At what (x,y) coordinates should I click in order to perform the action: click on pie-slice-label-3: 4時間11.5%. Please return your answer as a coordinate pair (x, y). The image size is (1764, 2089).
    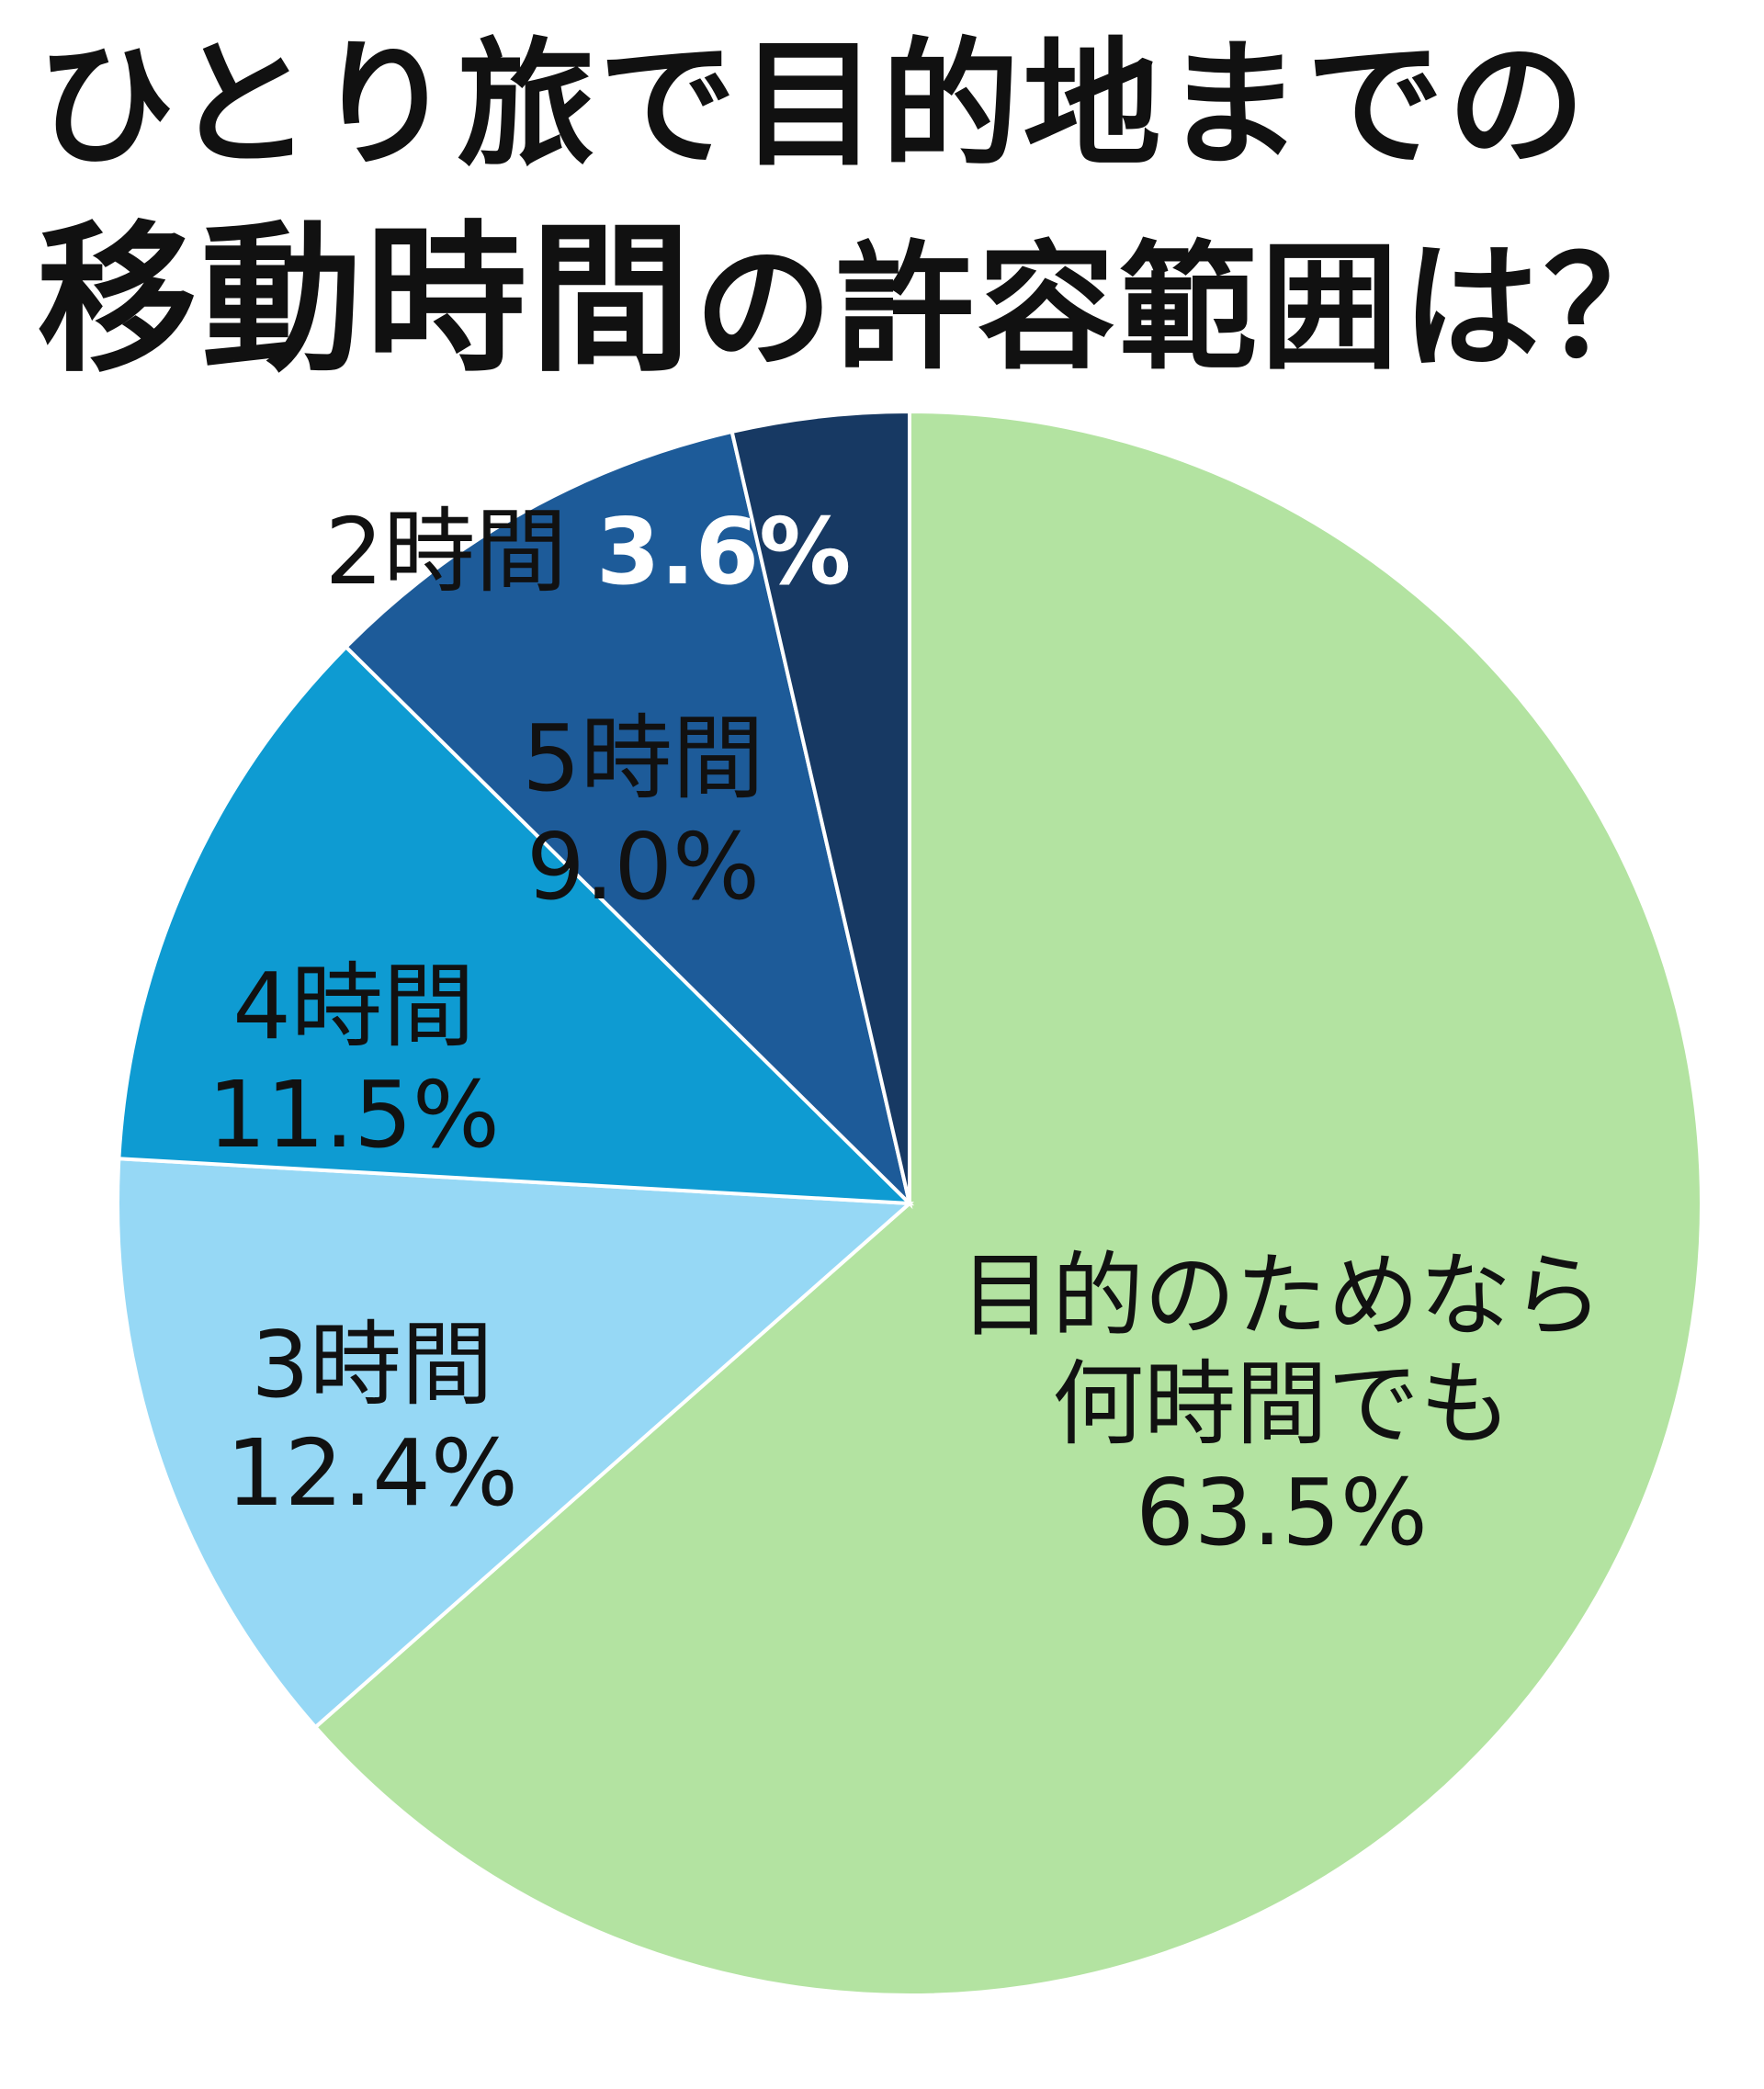
    Looking at the image, I should click on (354, 1061).